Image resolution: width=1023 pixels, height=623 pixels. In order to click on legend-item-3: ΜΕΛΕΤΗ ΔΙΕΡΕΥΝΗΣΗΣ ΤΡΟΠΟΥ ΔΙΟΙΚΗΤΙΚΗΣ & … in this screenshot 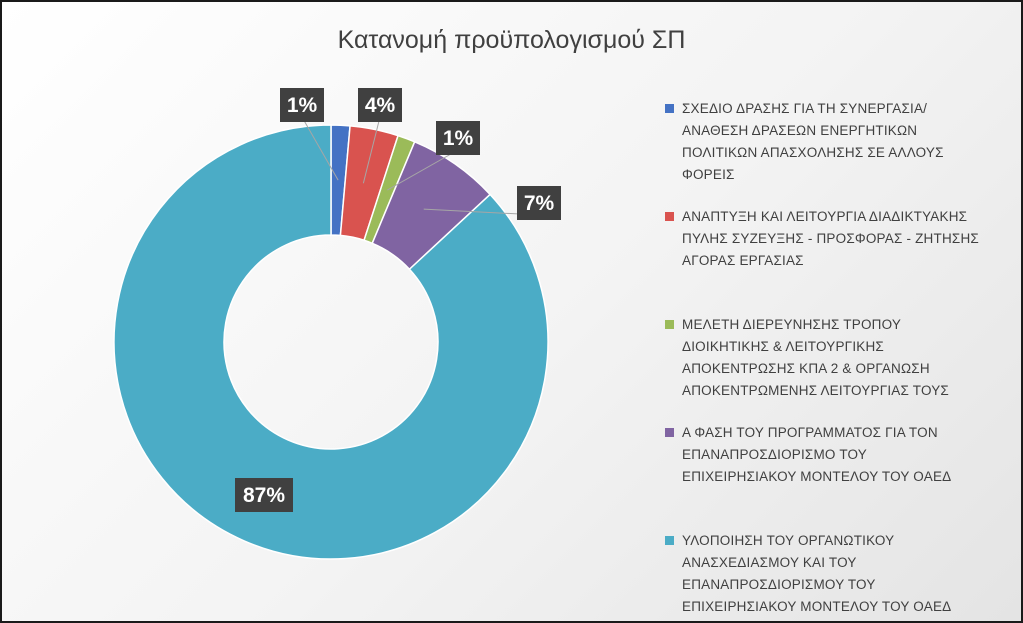, I will do `click(835, 358)`.